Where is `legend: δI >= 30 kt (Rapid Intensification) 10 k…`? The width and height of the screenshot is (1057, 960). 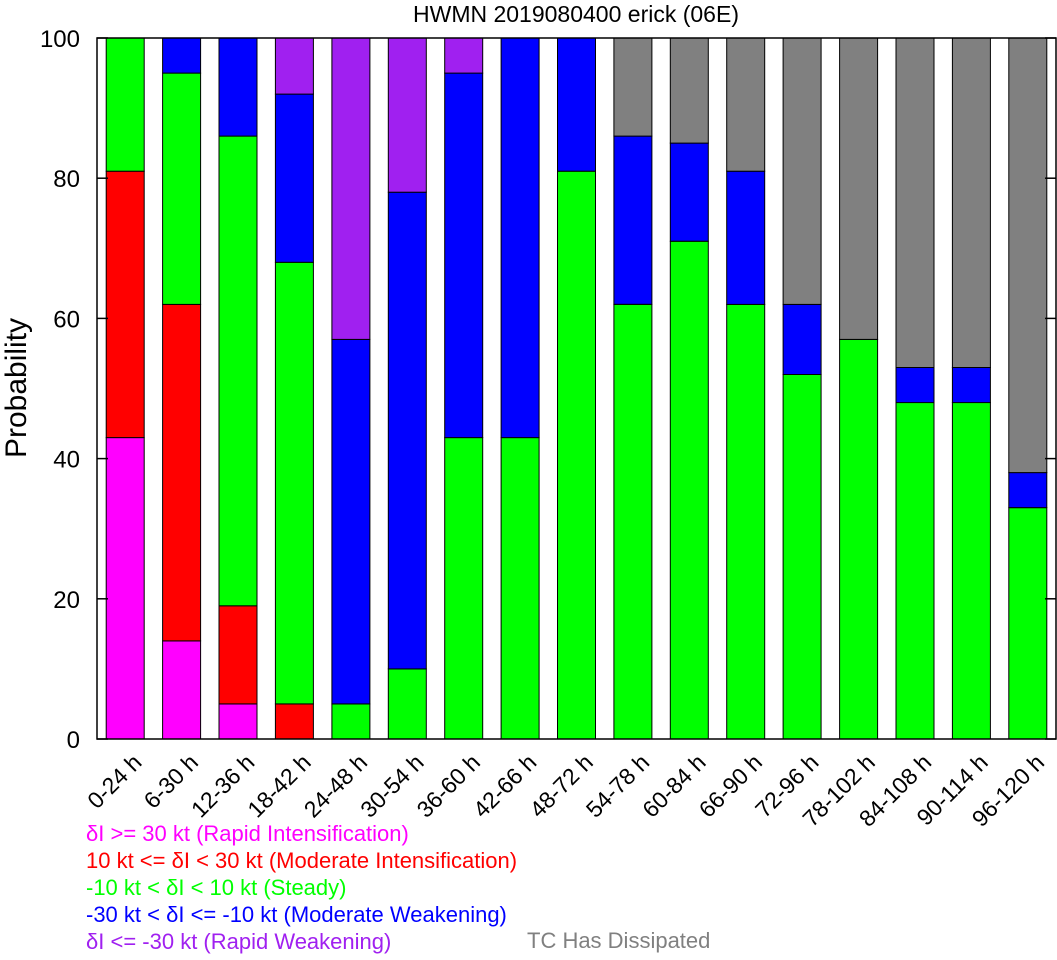 legend: δI >= 30 kt (Rapid Intensification) 10 k… is located at coordinates (301, 887).